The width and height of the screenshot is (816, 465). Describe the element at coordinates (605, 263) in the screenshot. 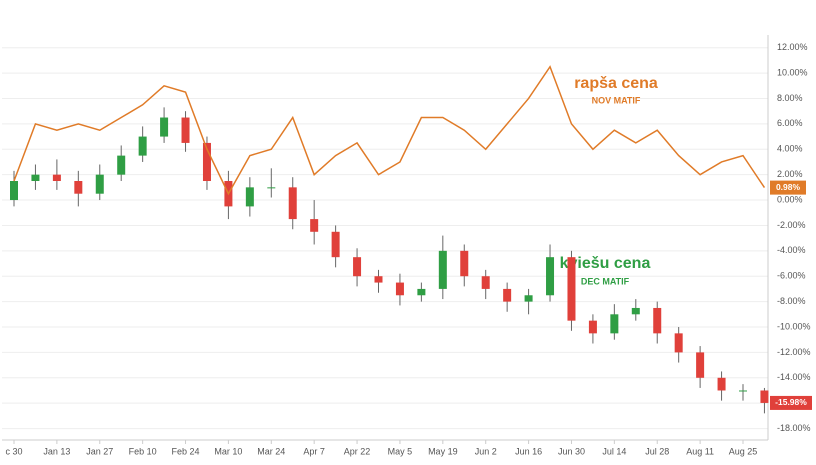

I see `annotation: kviešu cena` at that location.